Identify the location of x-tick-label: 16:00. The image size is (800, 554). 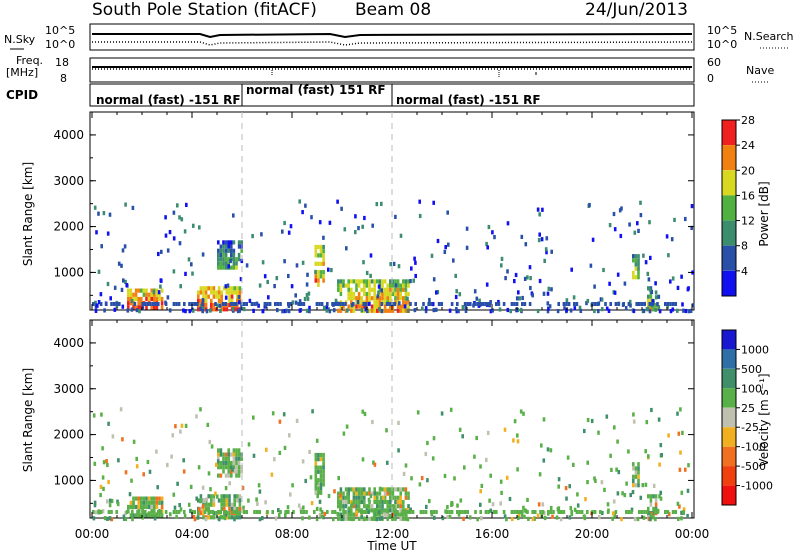
(492, 534).